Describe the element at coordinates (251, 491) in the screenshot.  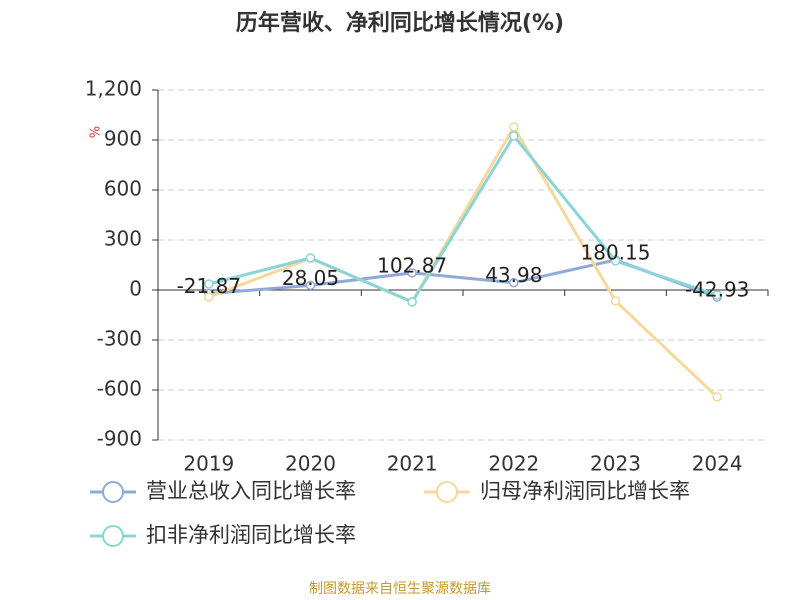
I see `legend-label: 营业总收入同比增长率` at that location.